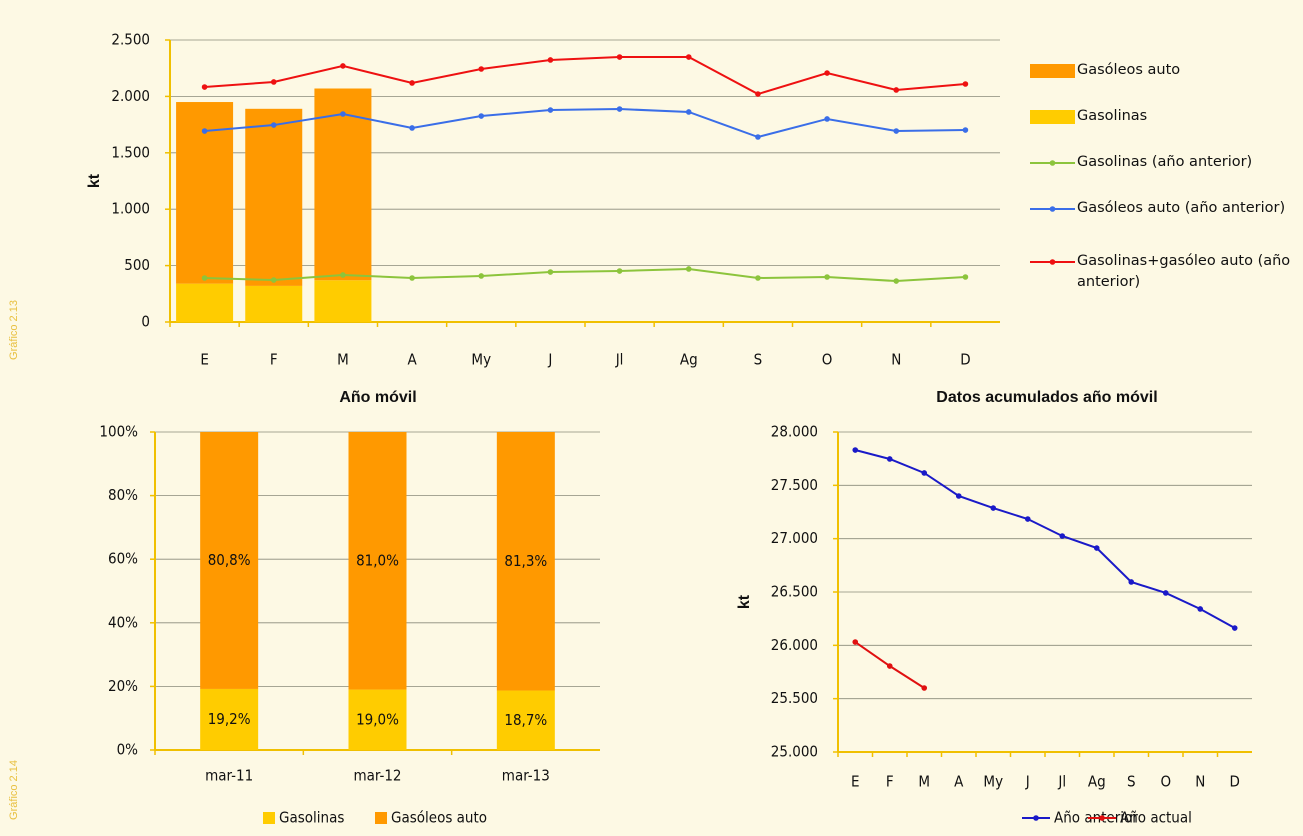  Describe the element at coordinates (123, 622) in the screenshot. I see `y-tick-label: 40%` at that location.